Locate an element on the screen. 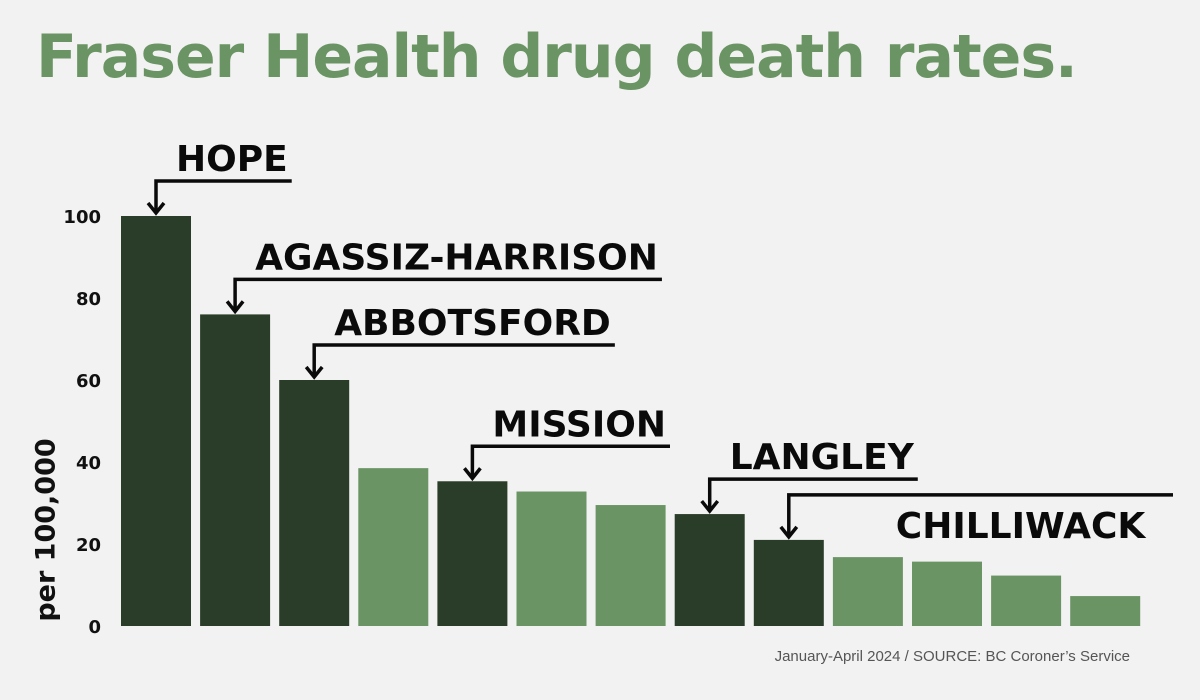 The image size is (1200, 700). y-axis-ticks: 0 20 40 60 80 100 is located at coordinates (82, 422).